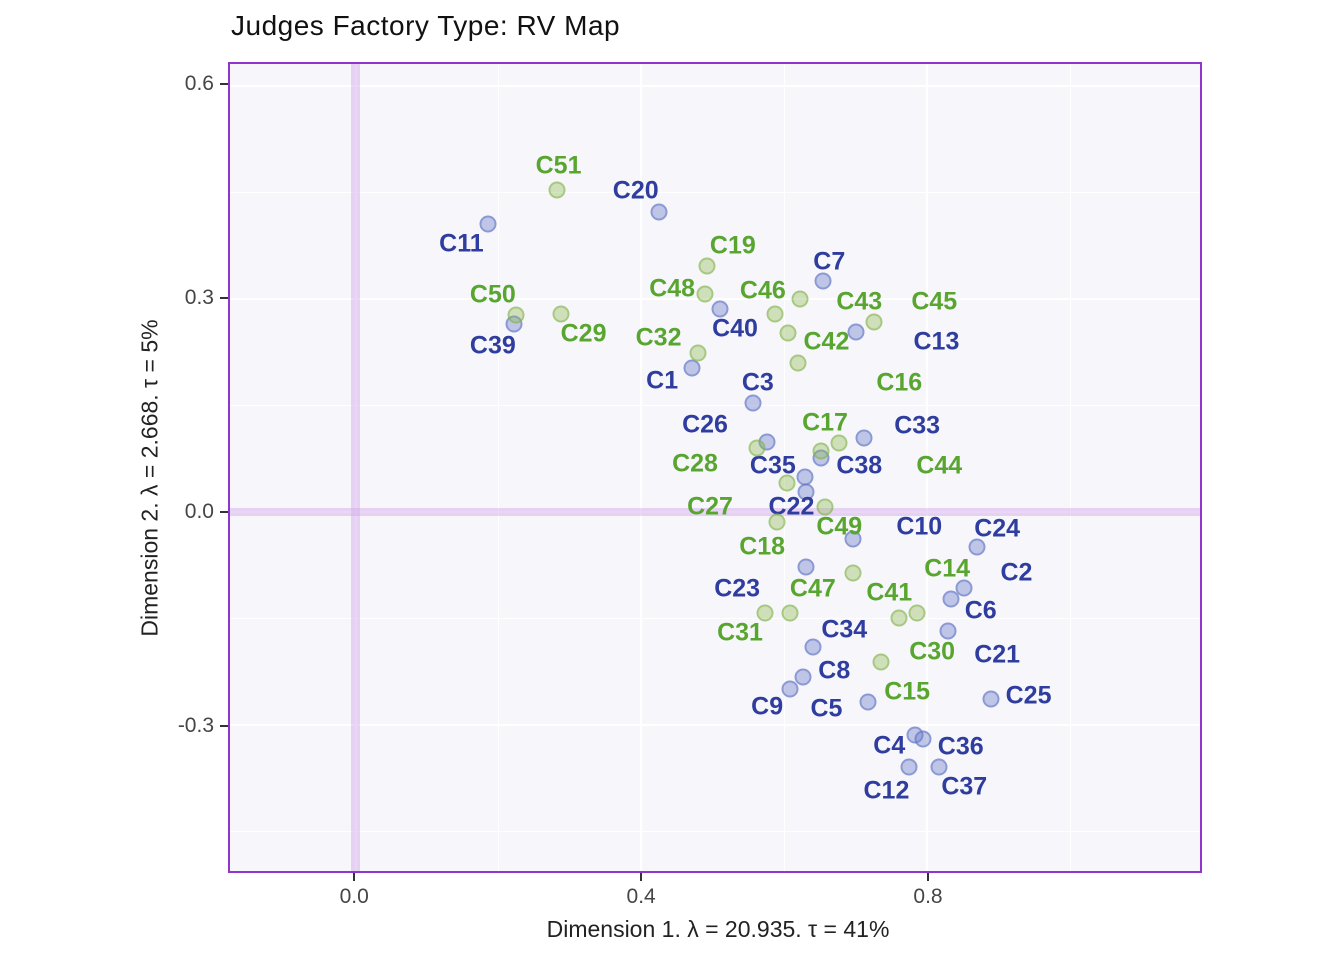 The width and height of the screenshot is (1344, 960). I want to click on point-label-C50: C50, so click(492, 294).